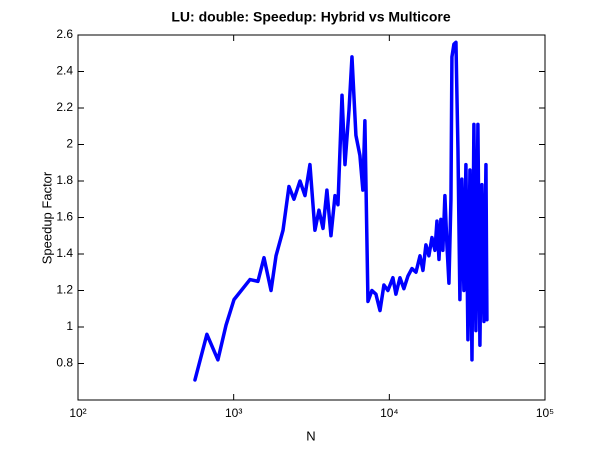 The width and height of the screenshot is (600, 450). Describe the element at coordinates (64, 34) in the screenshot. I see `y-tick-label: 2.6` at that location.